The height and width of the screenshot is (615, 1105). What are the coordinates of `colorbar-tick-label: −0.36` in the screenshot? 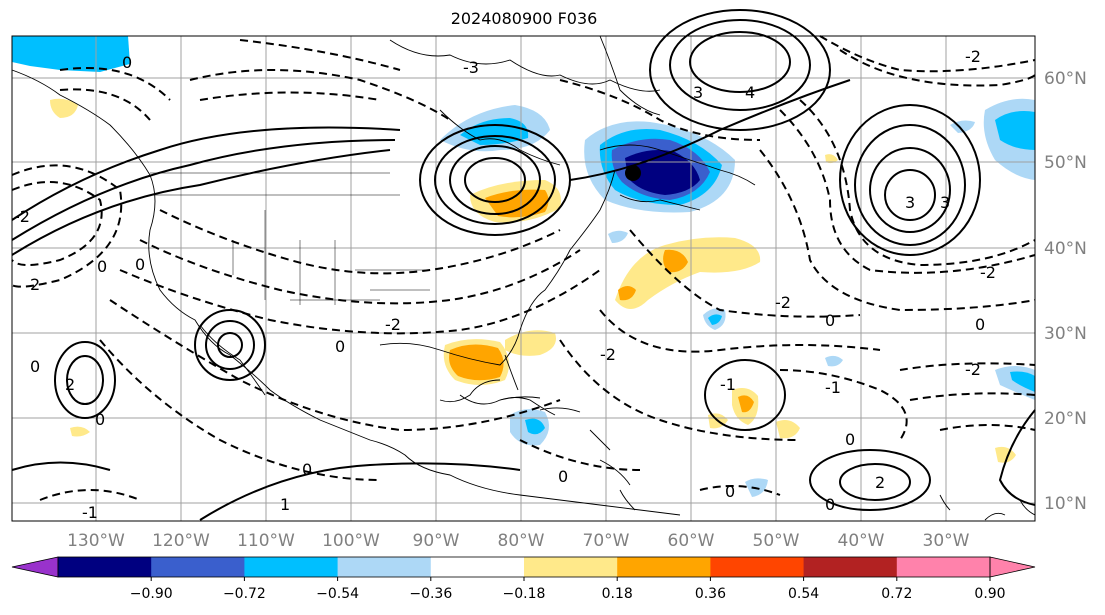 It's located at (430, 594).